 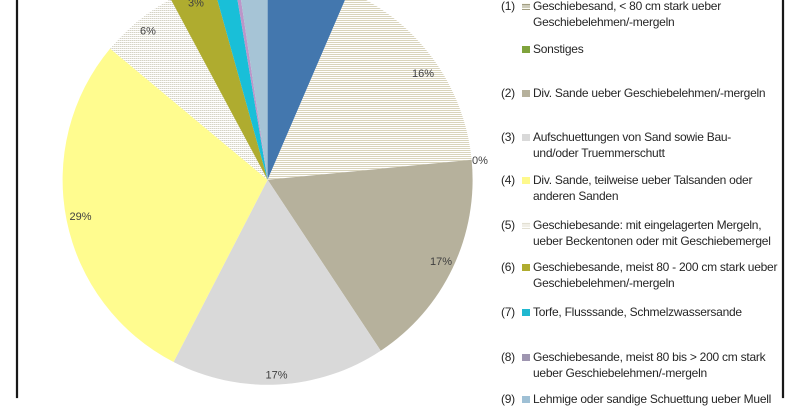 What do you see at coordinates (423, 74) in the screenshot?
I see `svg-text: 16%` at bounding box center [423, 74].